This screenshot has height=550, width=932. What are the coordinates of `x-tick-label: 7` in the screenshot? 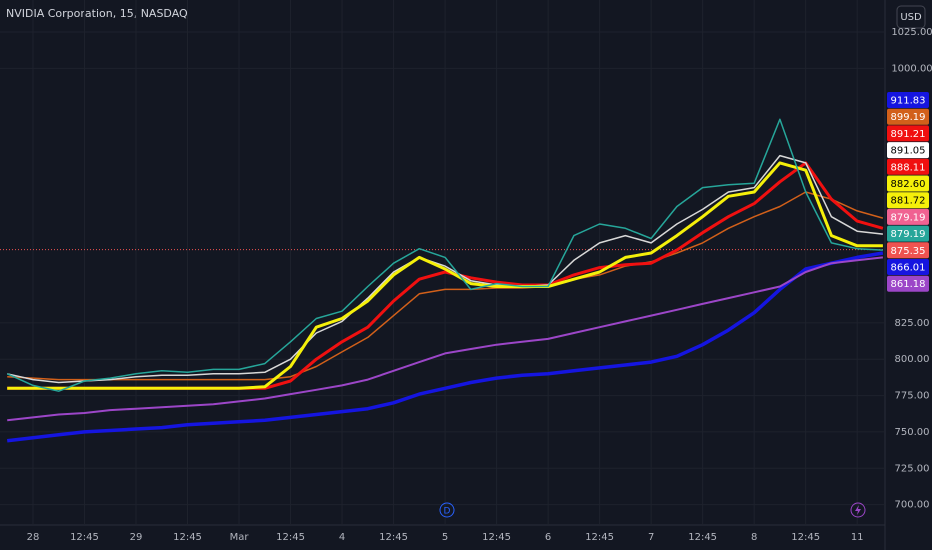 It's located at (651, 537).